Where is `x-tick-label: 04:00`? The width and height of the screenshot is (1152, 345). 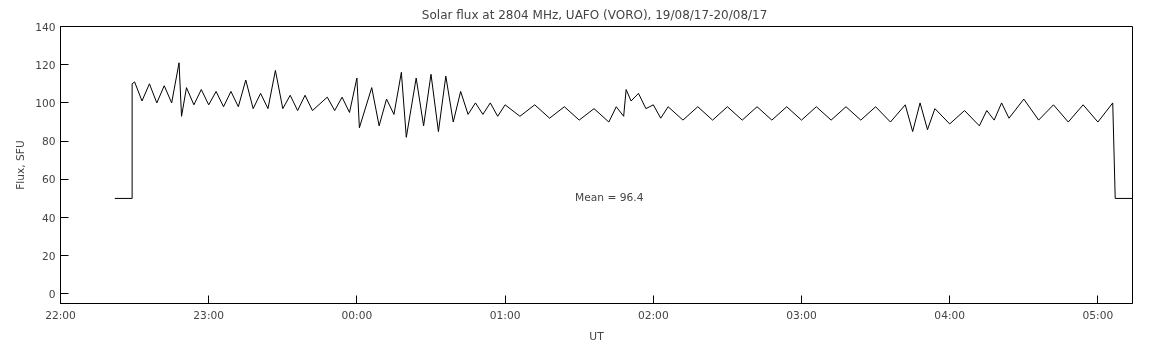
x-tick-label: 04:00 is located at coordinates (950, 315).